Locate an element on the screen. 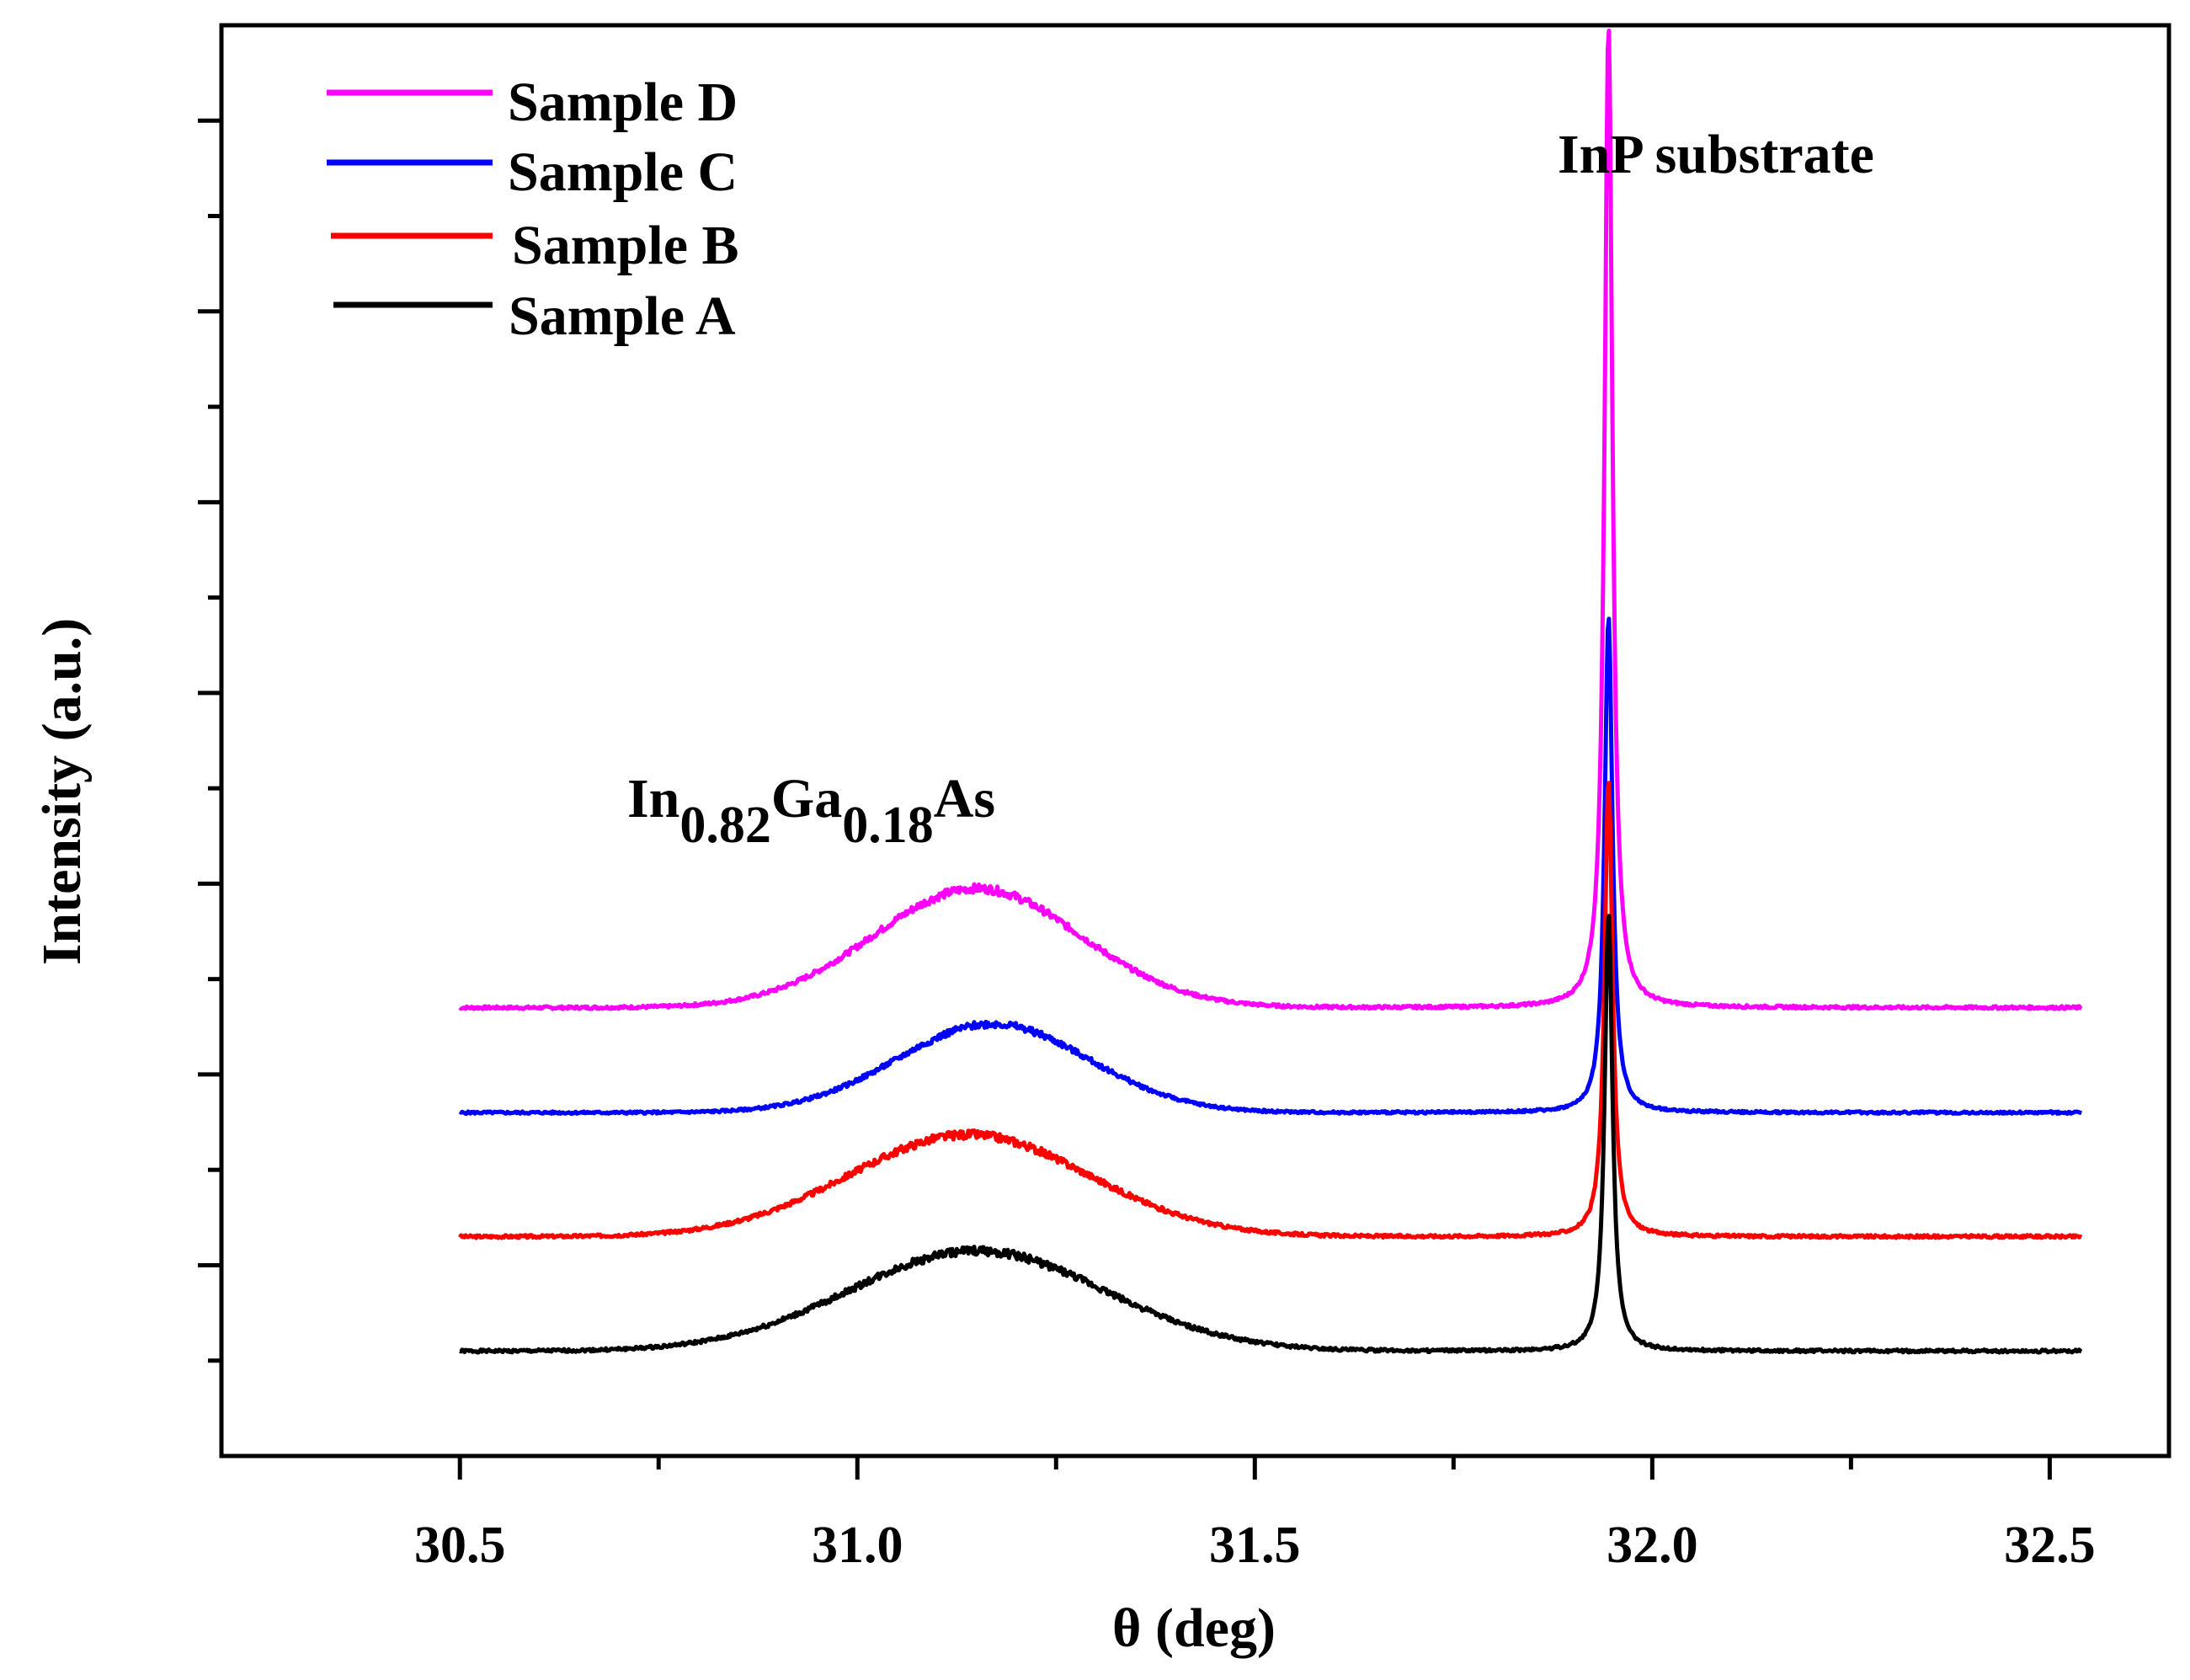 The width and height of the screenshot is (2190, 1680). alloy-mid: Ga is located at coordinates (806, 798).